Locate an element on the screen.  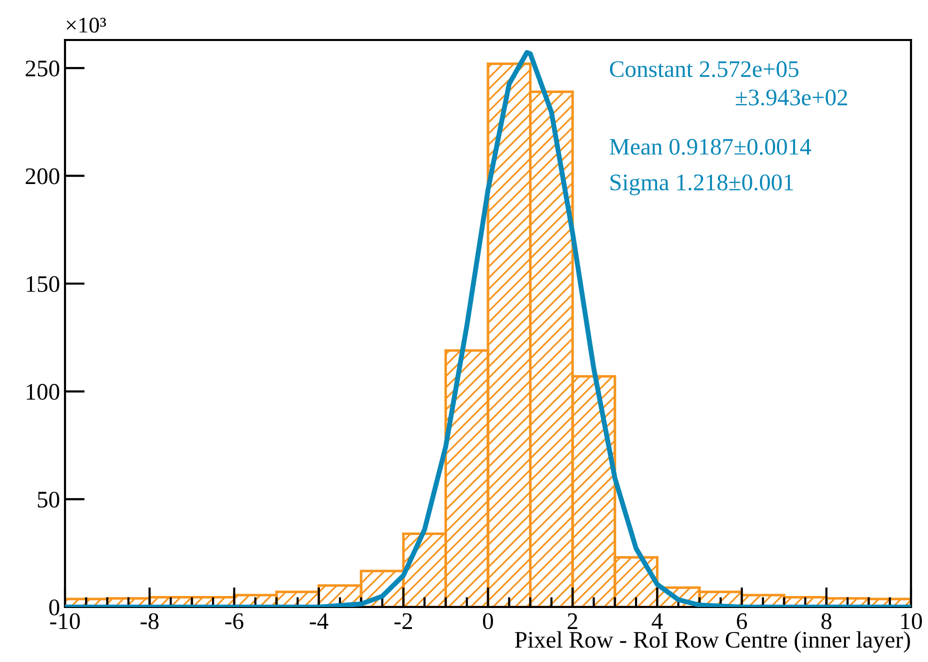
x-tick-label: -4 is located at coordinates (319, 621).